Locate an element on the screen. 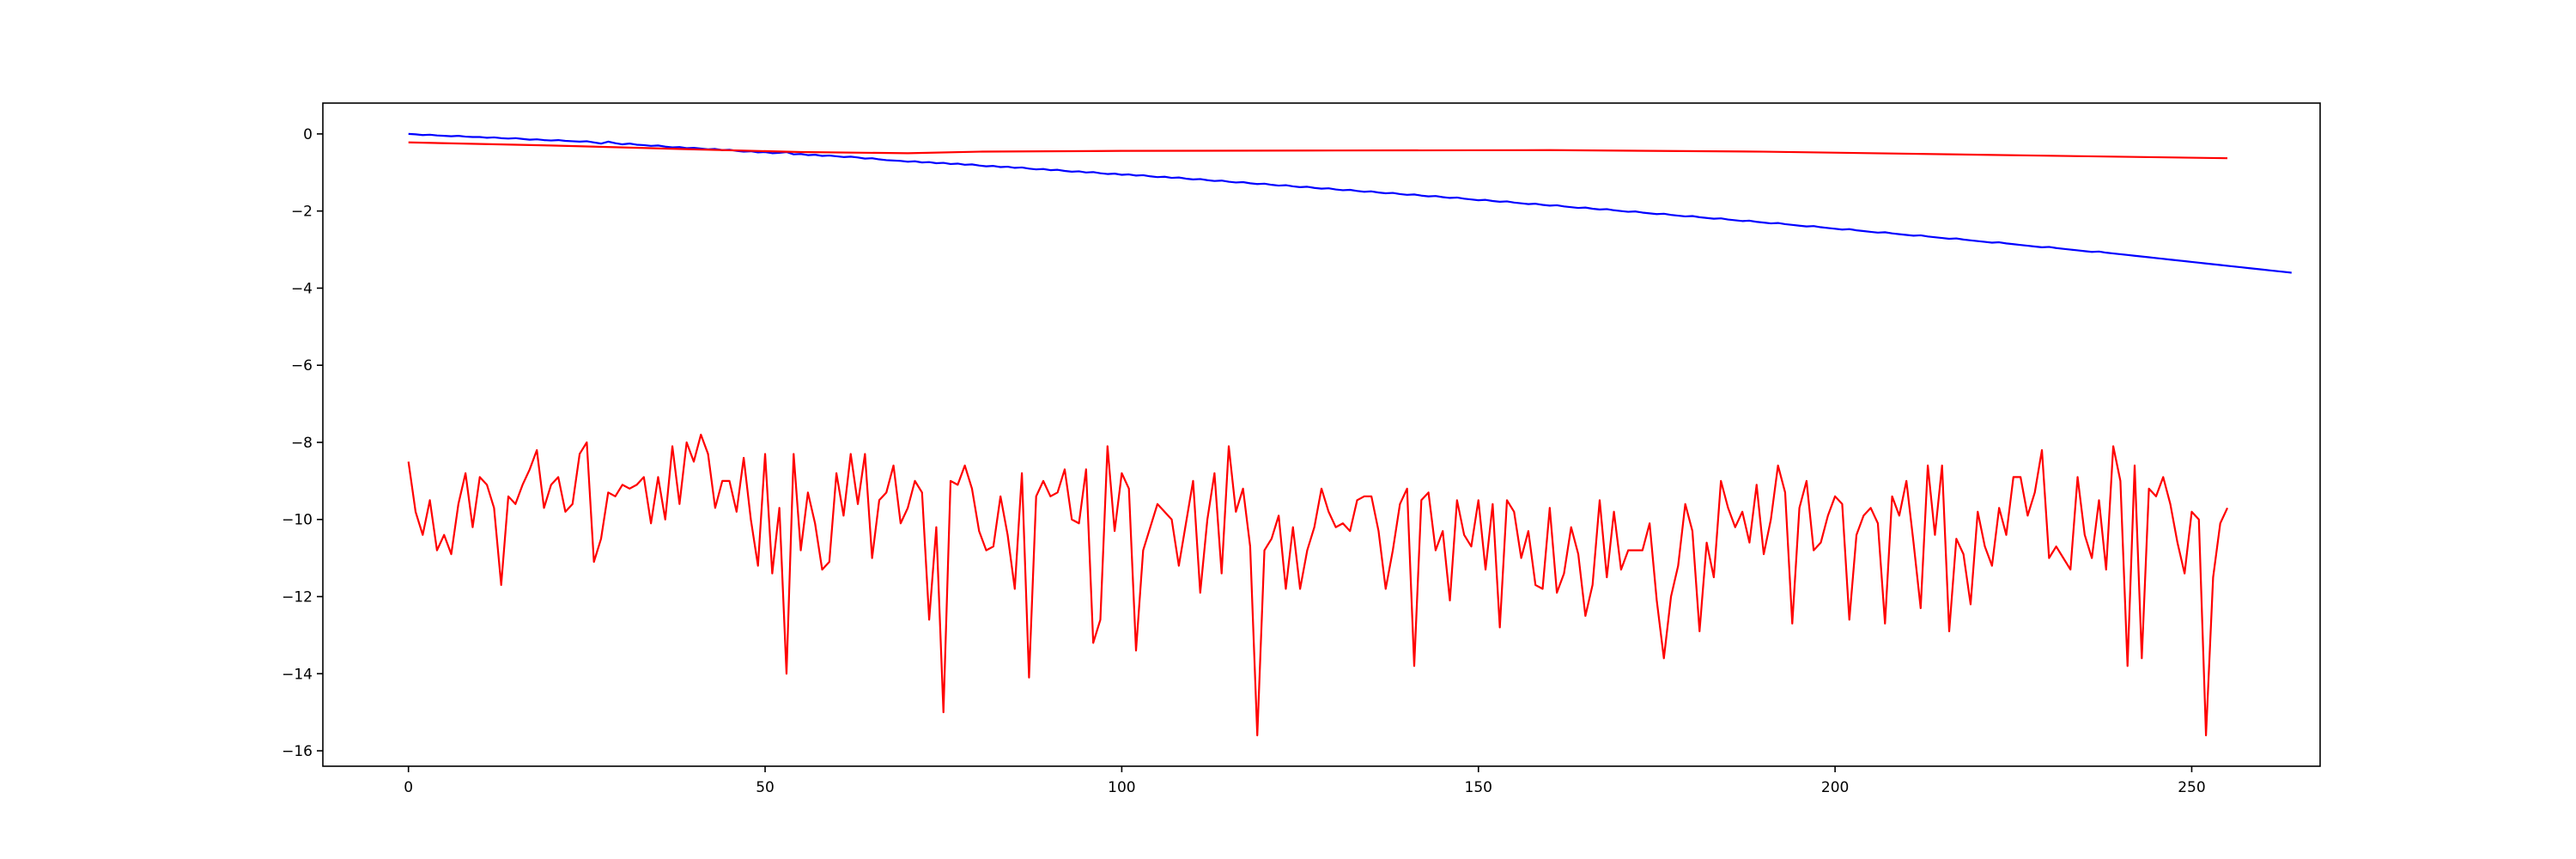  y-tick-label: −8 is located at coordinates (302, 444).